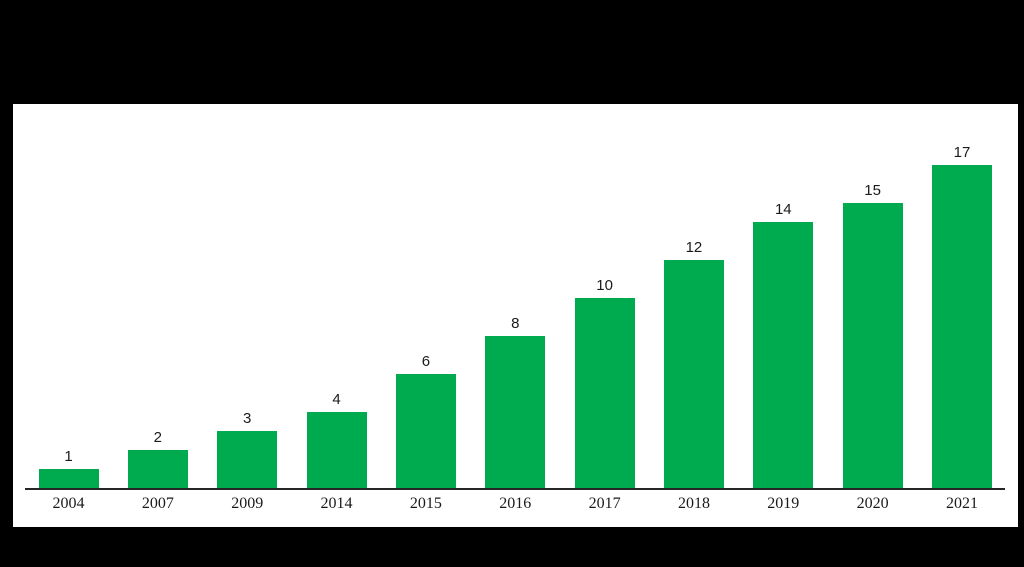 Image resolution: width=1024 pixels, height=567 pixels. Describe the element at coordinates (962, 152) in the screenshot. I see `bar-value-label-2021: 17` at that location.